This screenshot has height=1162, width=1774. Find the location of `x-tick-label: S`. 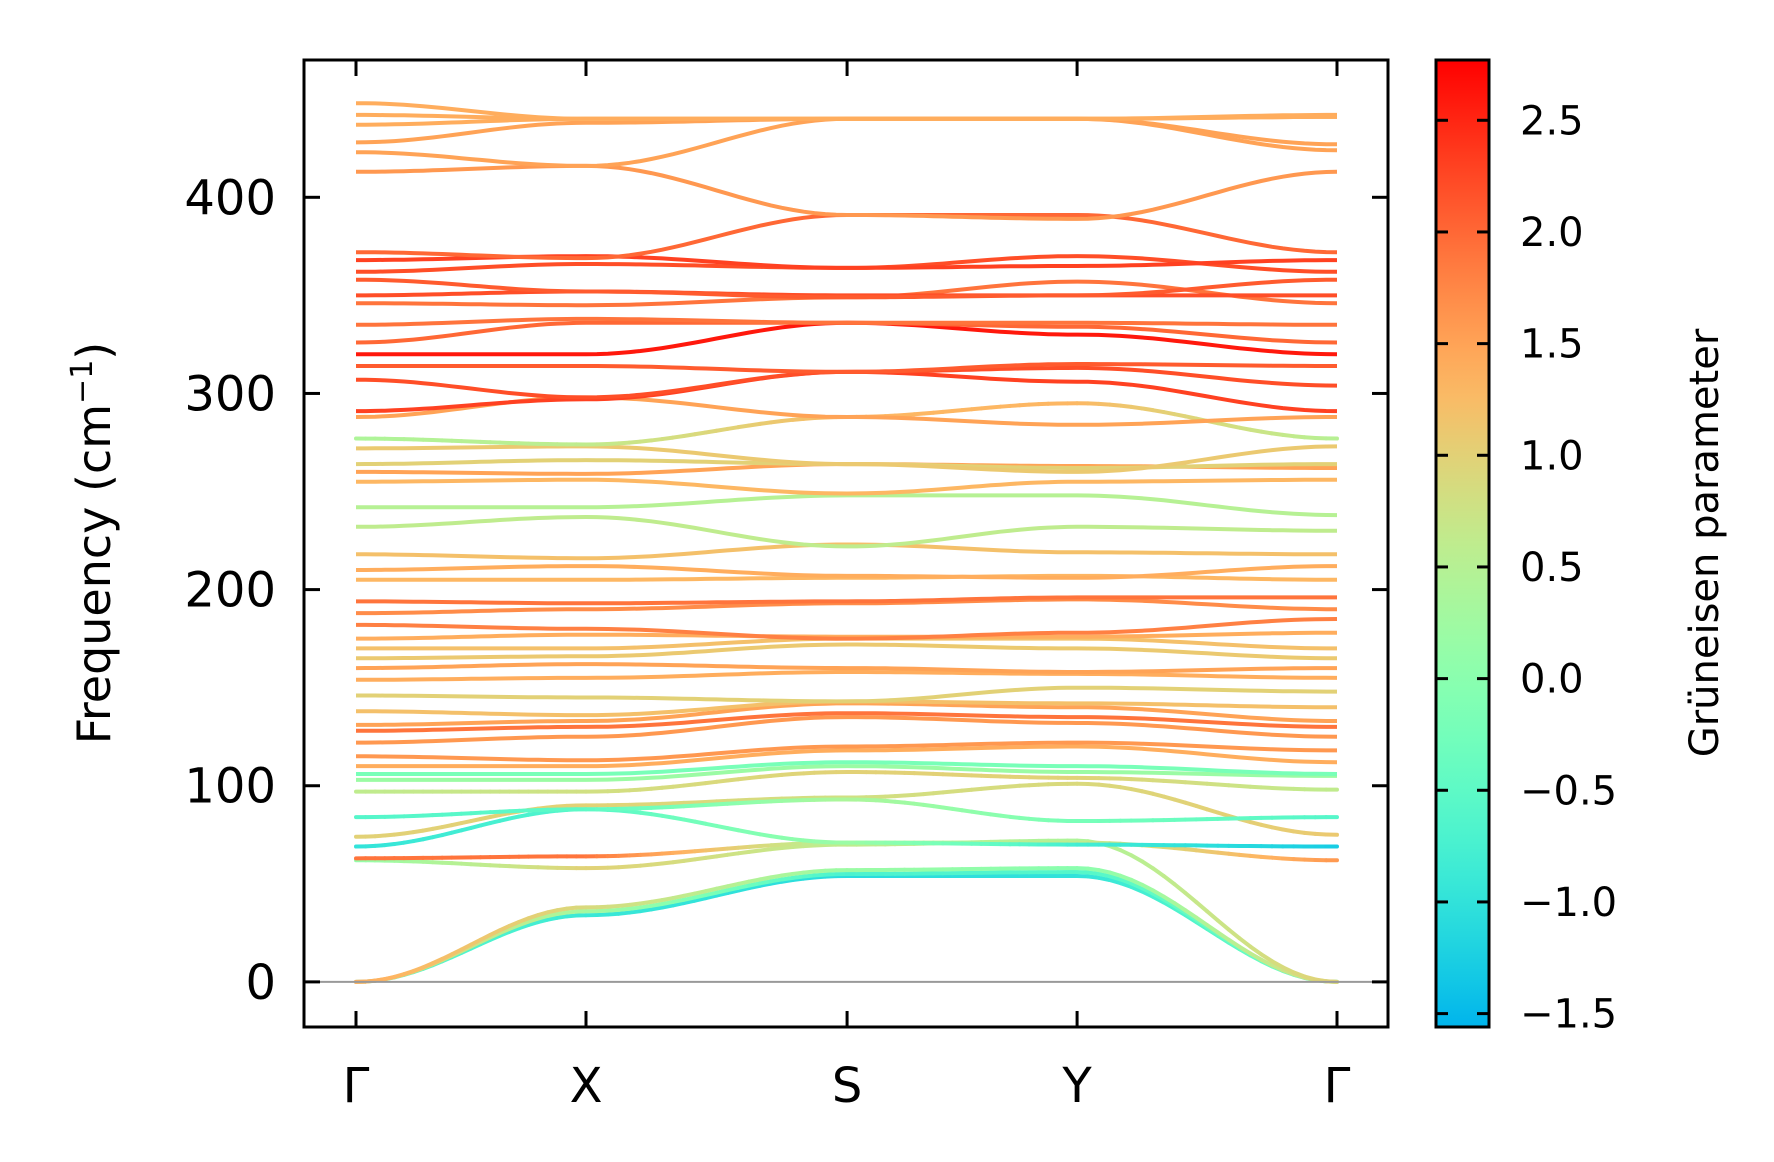

x-tick-label: S is located at coordinates (847, 1086).